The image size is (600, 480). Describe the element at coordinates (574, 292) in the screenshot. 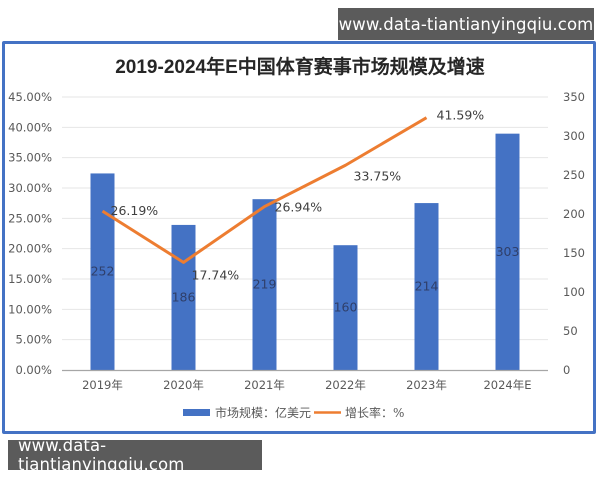

I see `y-right-tick: 100` at that location.